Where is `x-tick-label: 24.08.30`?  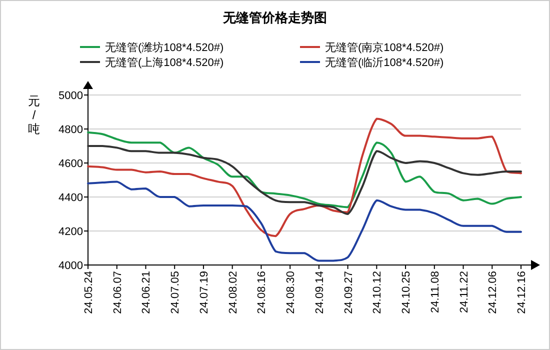
x-tick-label: 24.08.30 is located at coordinates (291, 292).